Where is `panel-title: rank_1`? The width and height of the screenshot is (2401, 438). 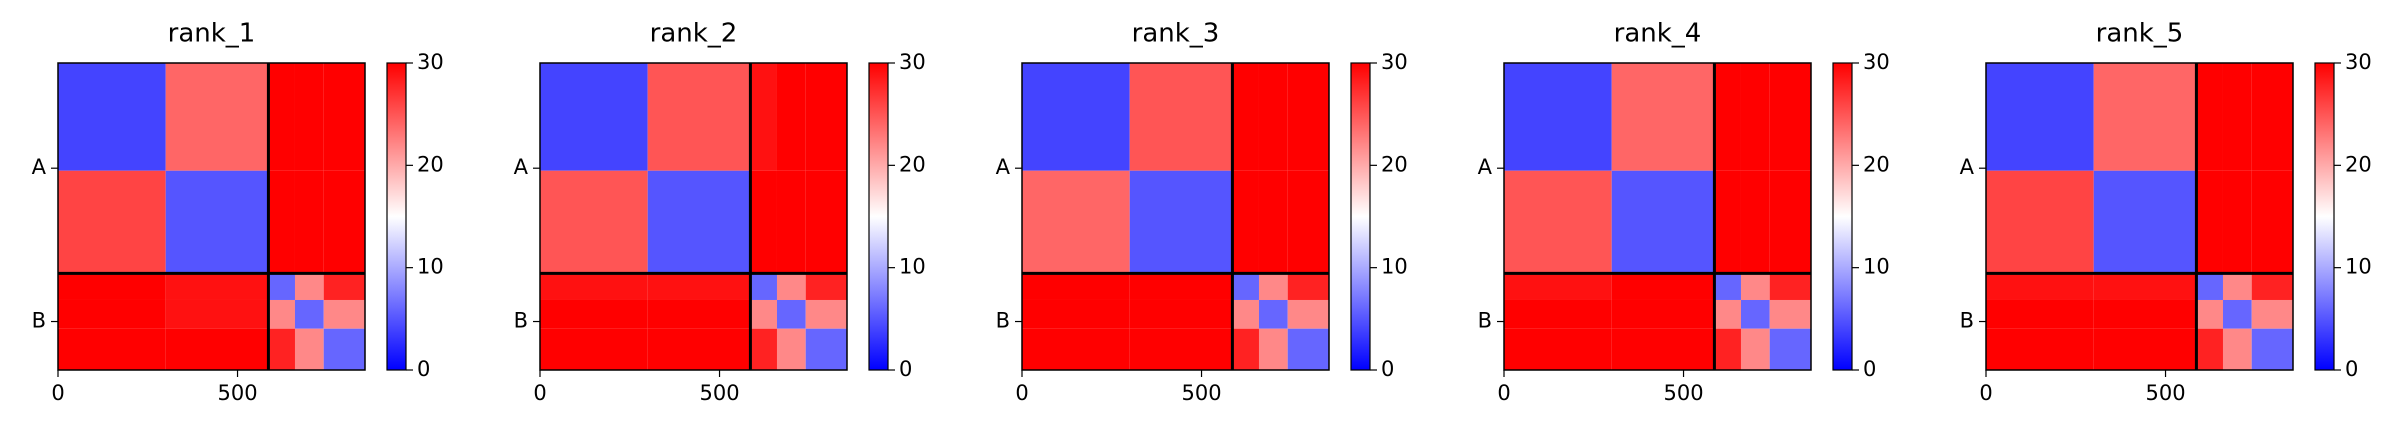 panel-title: rank_1 is located at coordinates (212, 34).